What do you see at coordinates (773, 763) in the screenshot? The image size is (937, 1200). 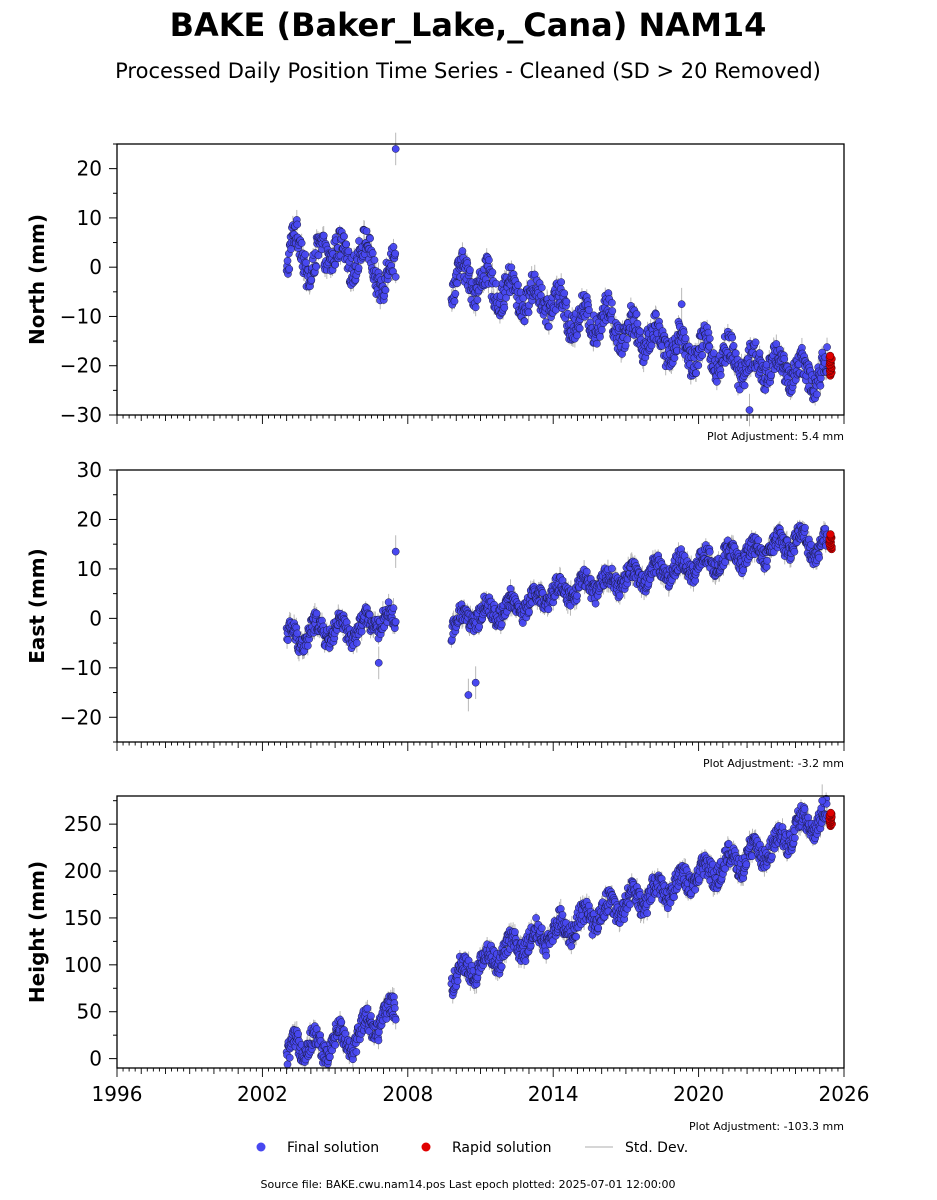 I see `plot-adjustment-note: Plot Adjustment: -3.2 mm` at bounding box center [773, 763].